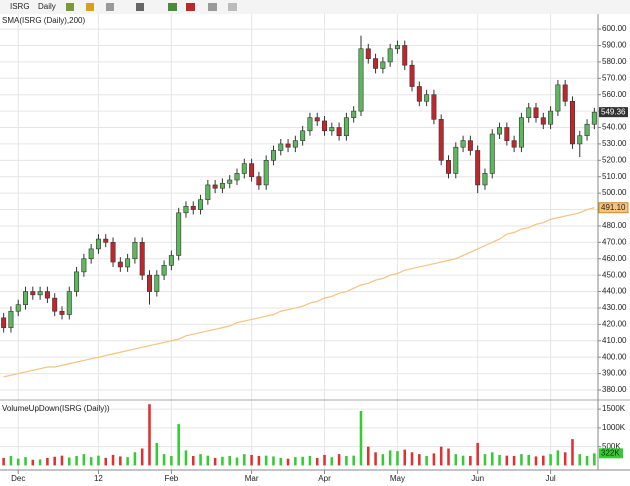  What do you see at coordinates (614, 143) in the screenshot?
I see `y-tick-label: 530.00` at bounding box center [614, 143].